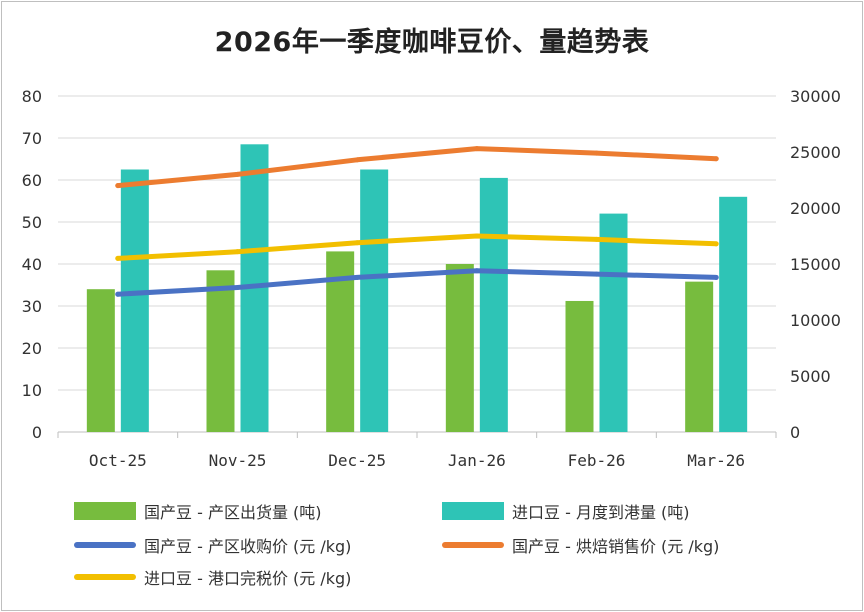 This screenshot has height=612, width=864. Describe the element at coordinates (32, 390) in the screenshot. I see `y-left-tick-10: 10` at that location.